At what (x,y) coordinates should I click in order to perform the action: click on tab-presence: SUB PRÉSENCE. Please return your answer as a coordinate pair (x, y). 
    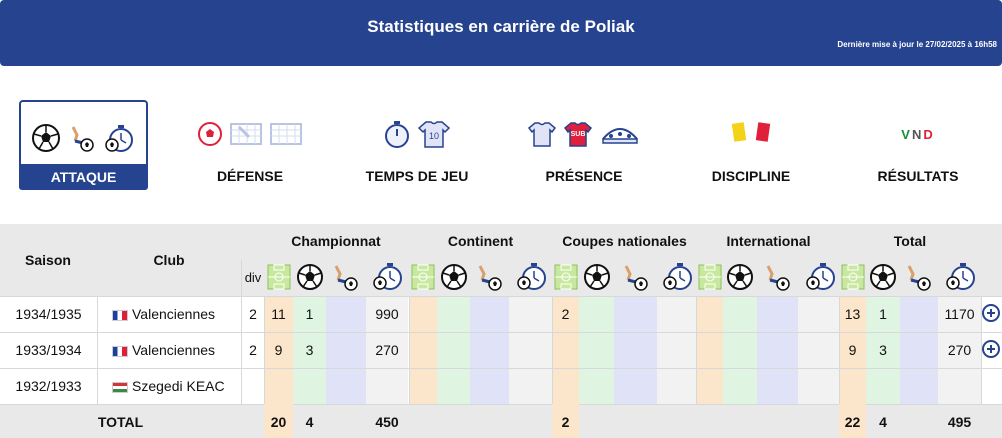
    Looking at the image, I should click on (584, 145).